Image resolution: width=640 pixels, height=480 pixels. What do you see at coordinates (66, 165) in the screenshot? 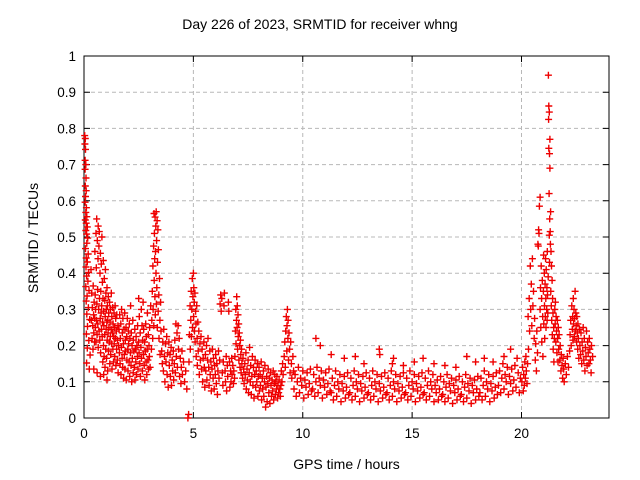
I see `y-tick-label: 0.7` at bounding box center [66, 165].